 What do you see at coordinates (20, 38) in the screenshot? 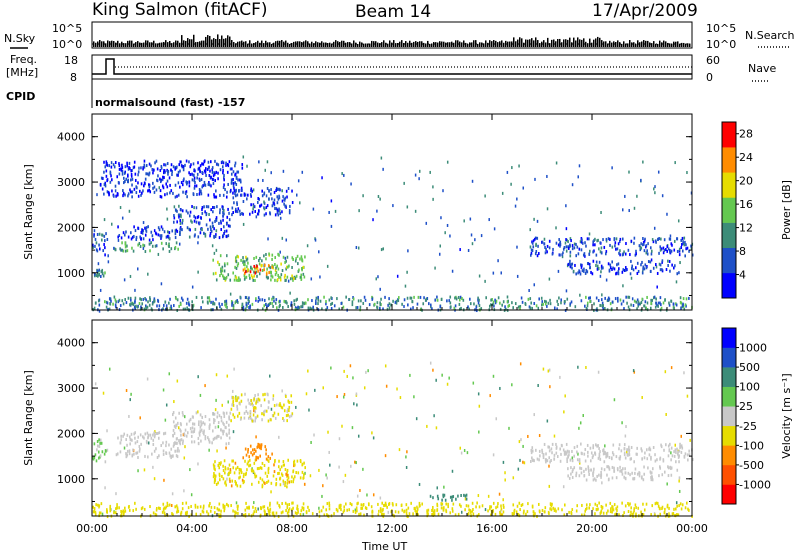
I see `nsky-label: N.Sky` at bounding box center [20, 38].